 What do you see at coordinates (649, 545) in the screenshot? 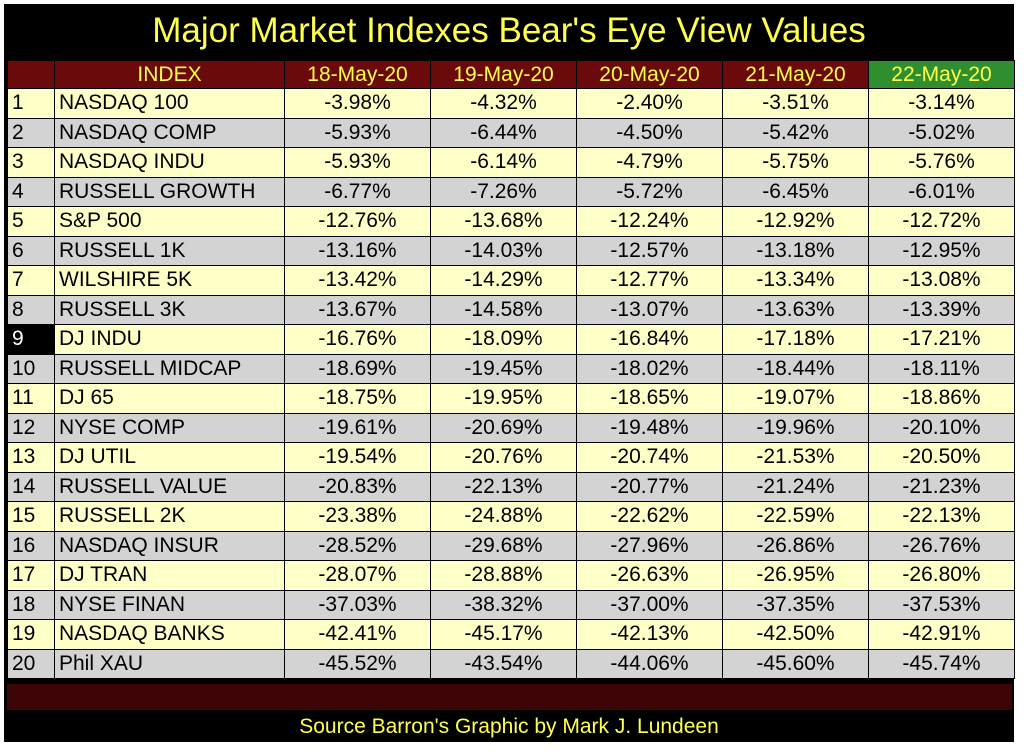
I see `value-cell: -27.96%` at bounding box center [649, 545].